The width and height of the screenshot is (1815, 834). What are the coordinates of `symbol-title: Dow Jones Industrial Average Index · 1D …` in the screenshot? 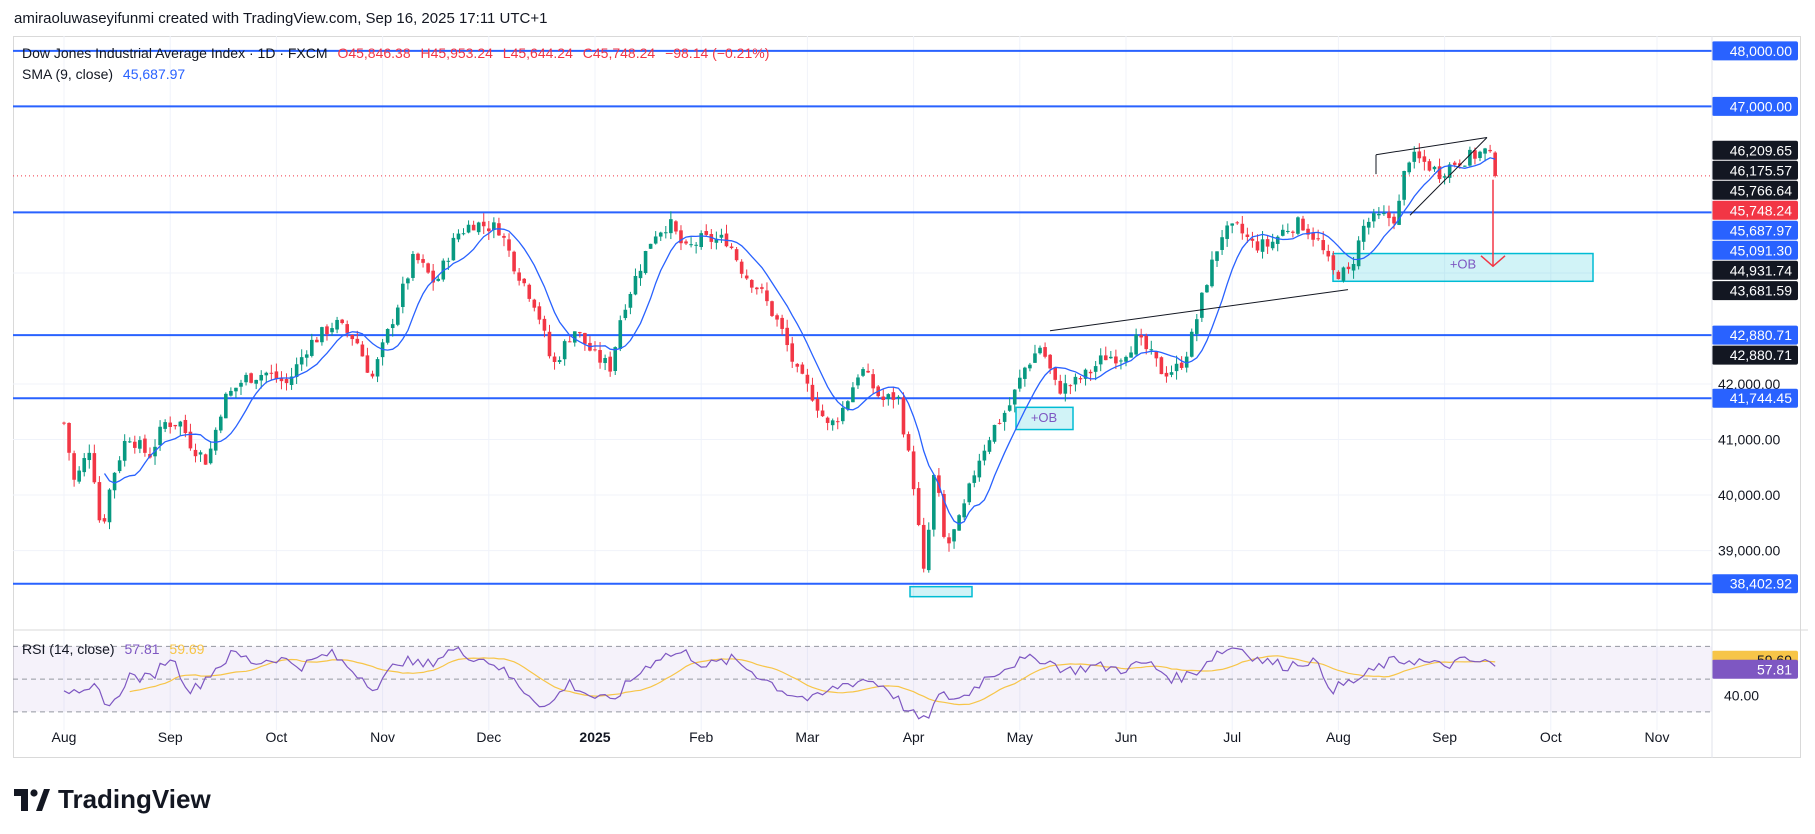 It's located at (175, 53).